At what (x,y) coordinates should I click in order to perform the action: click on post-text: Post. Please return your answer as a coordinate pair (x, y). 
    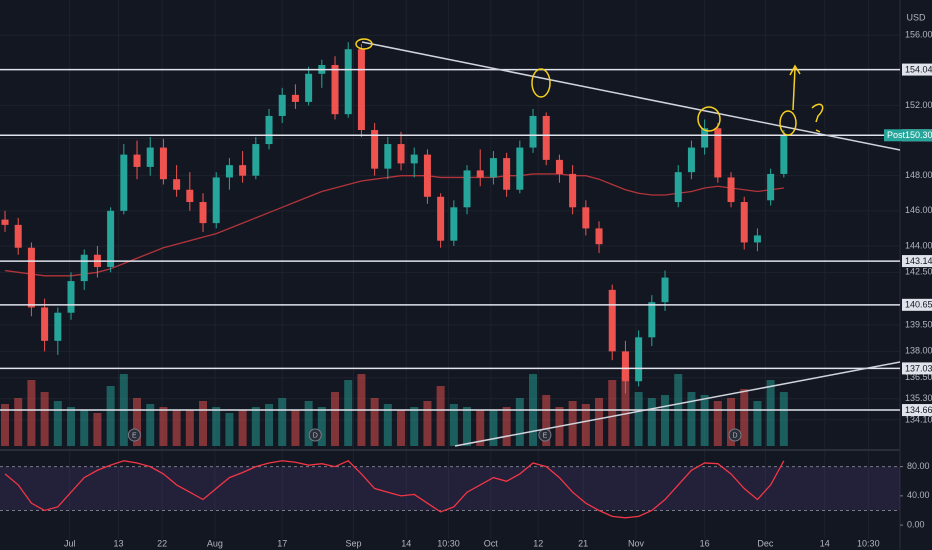
    Looking at the image, I should click on (896, 135).